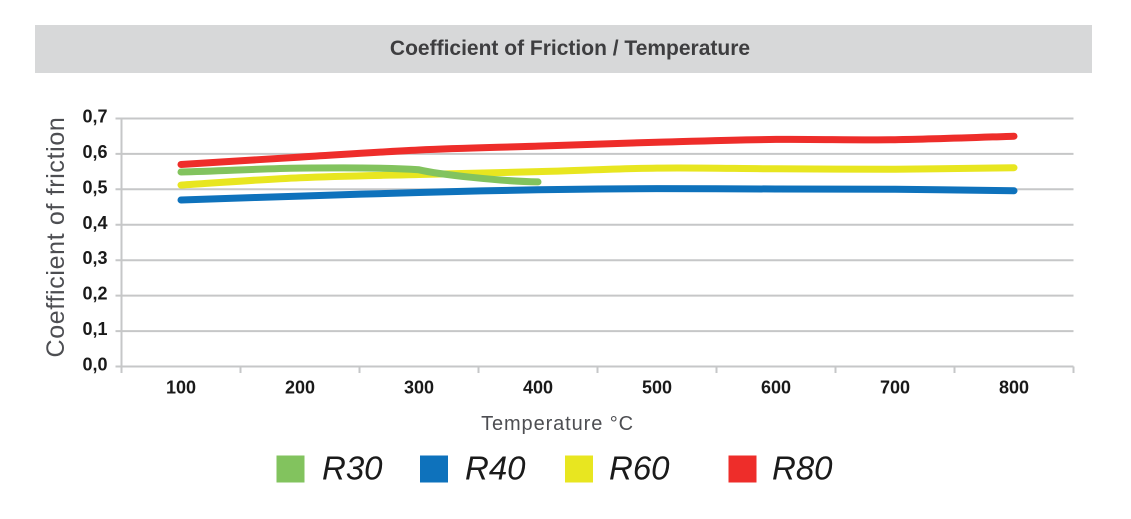 The width and height of the screenshot is (1131, 519). Describe the element at coordinates (94, 365) in the screenshot. I see `svg-text: 0,0` at that location.